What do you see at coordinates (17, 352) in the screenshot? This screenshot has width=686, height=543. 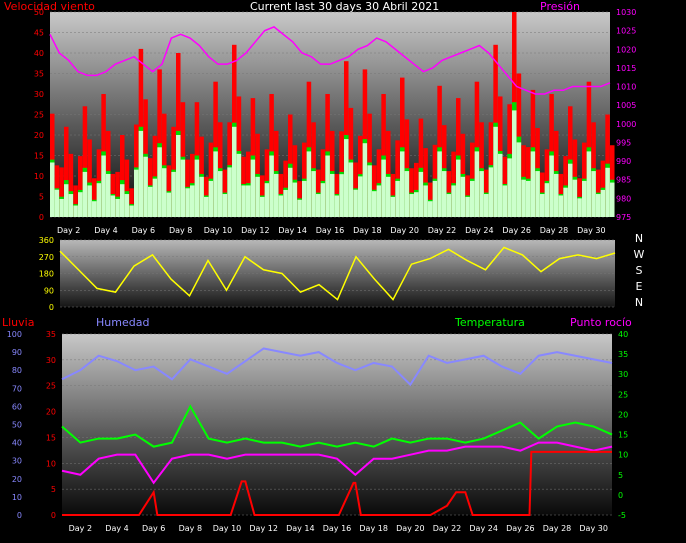 I see `rain-percent-tick-label: 90` at bounding box center [17, 352].